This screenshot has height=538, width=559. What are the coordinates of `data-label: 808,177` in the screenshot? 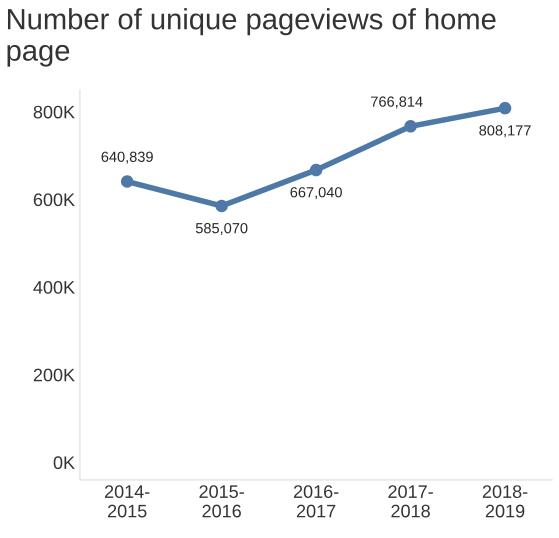 It's located at (505, 131).